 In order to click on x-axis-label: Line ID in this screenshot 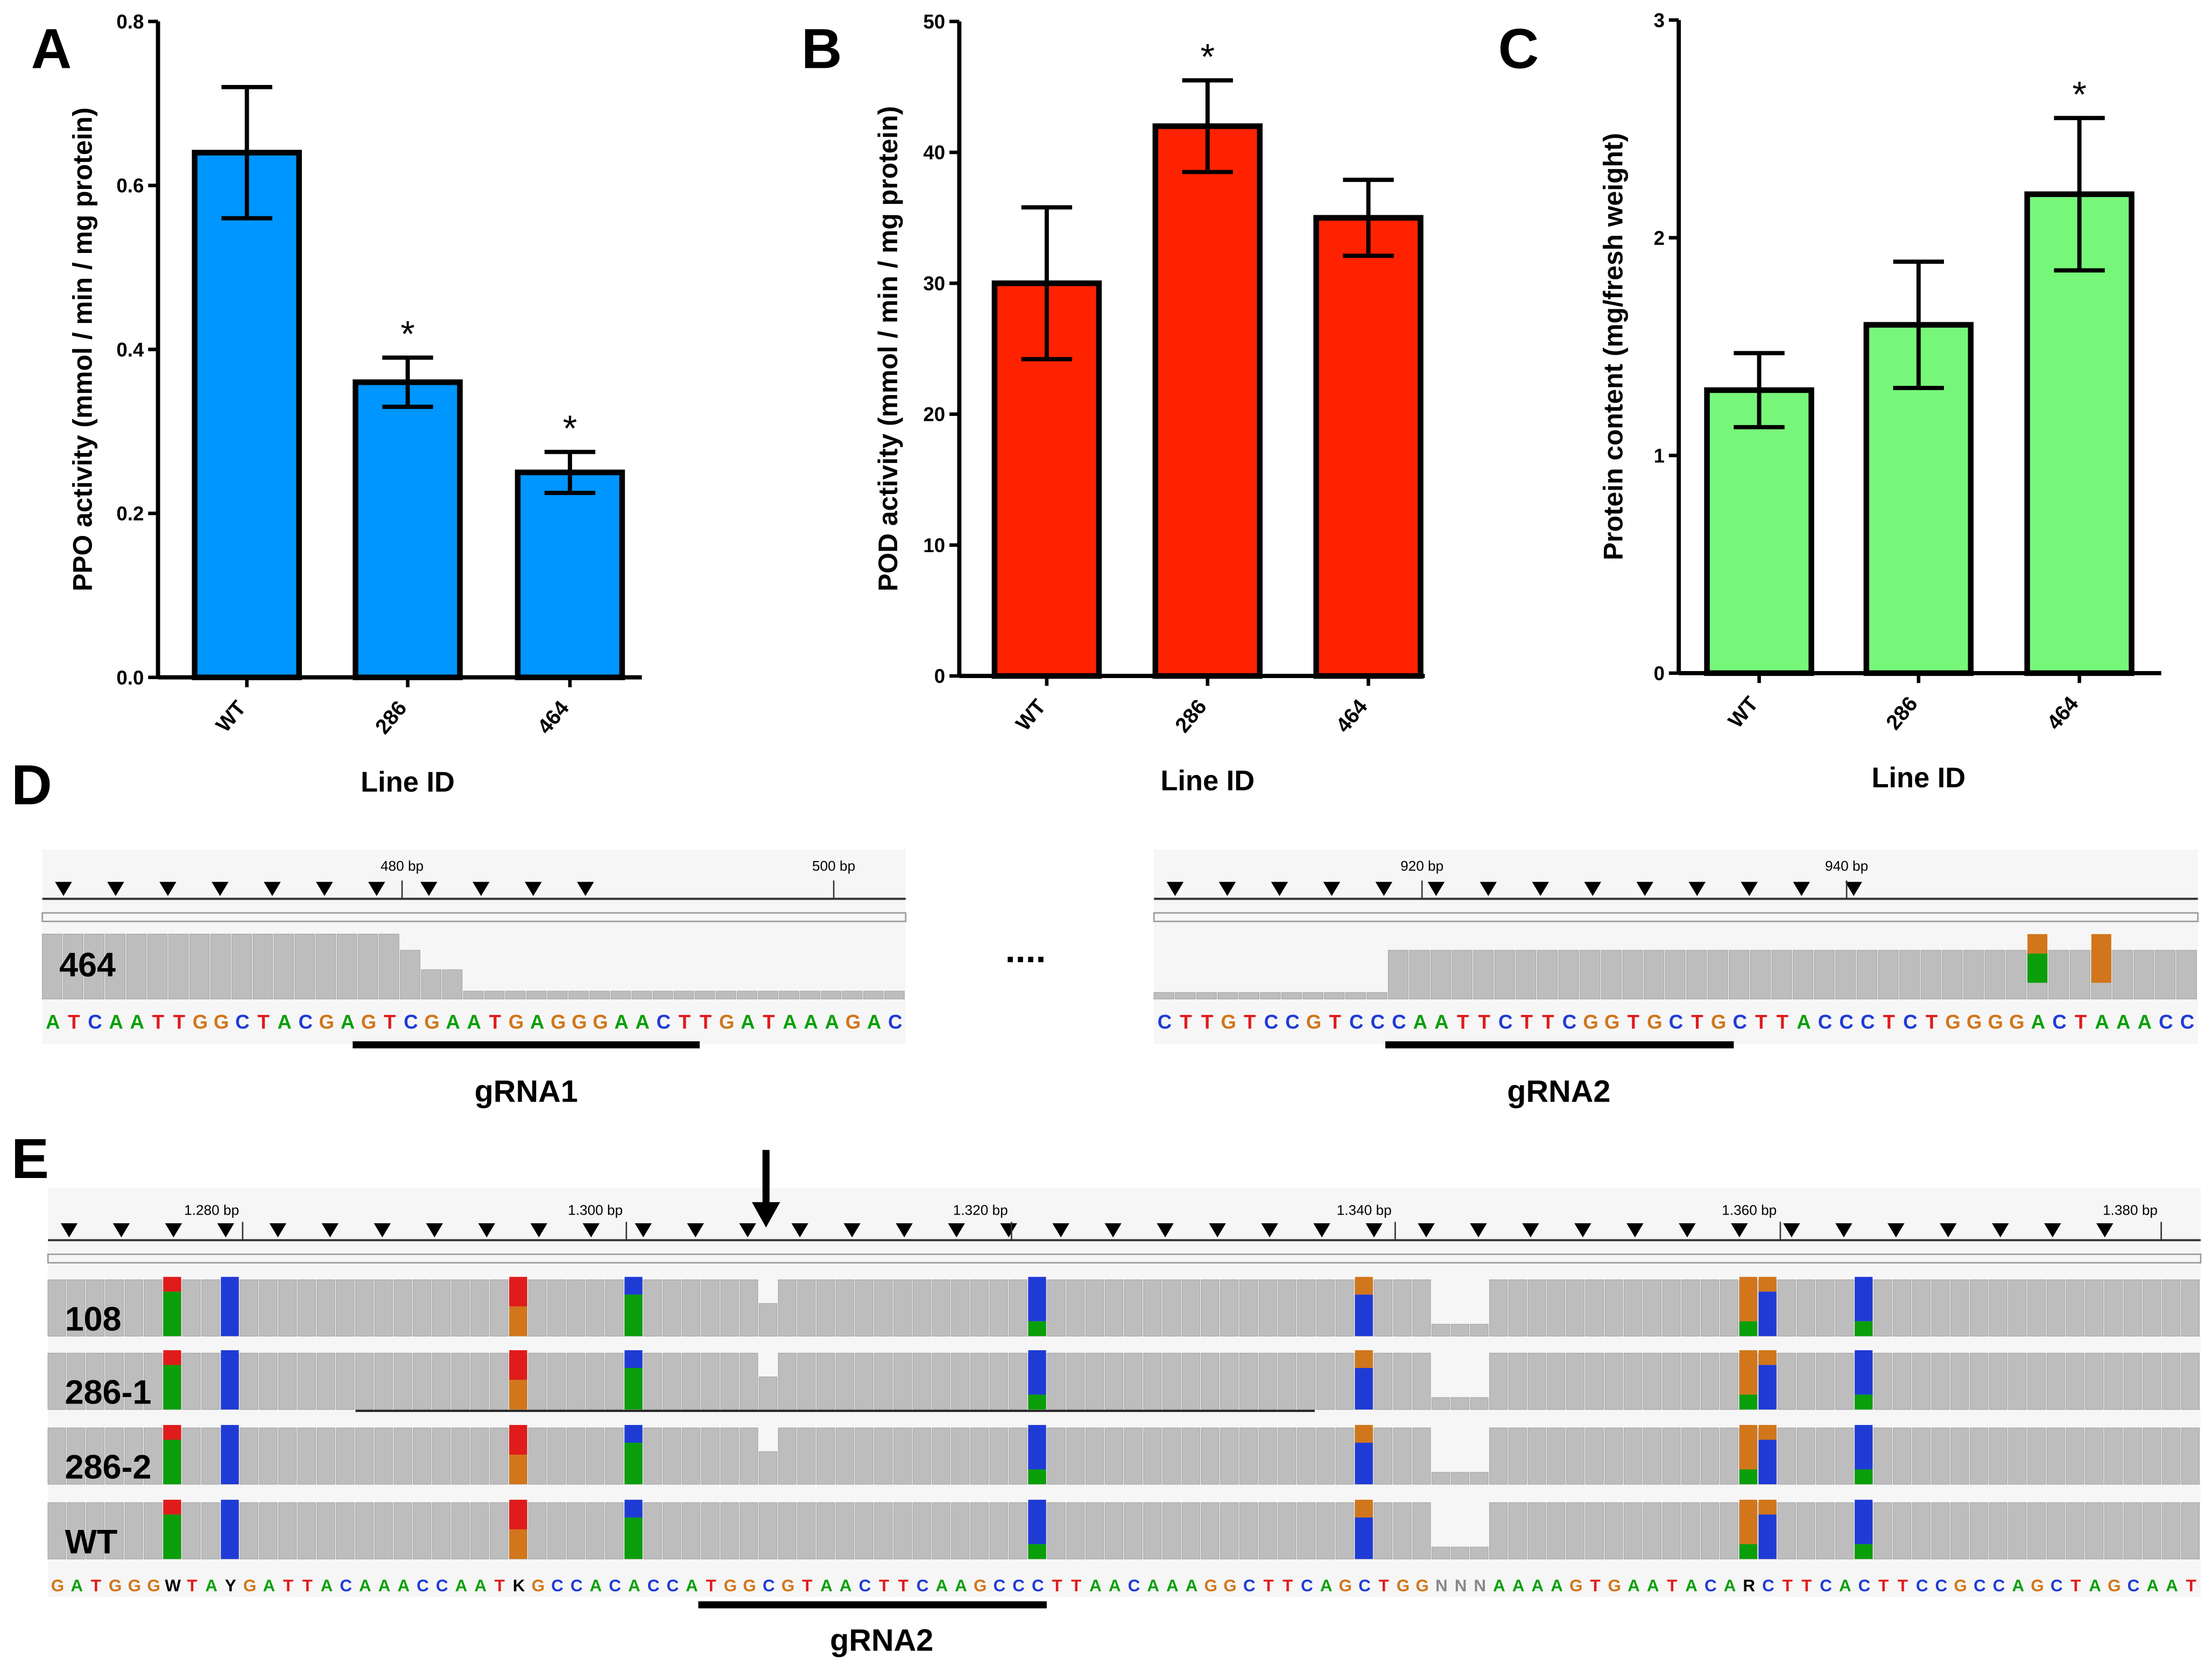, I will do `click(408, 783)`.